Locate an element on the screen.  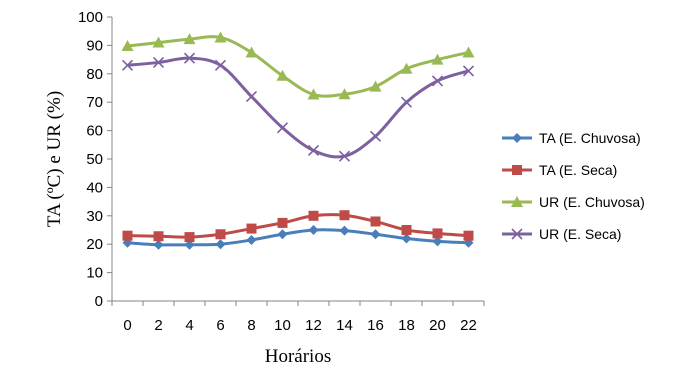
x-tick-label: 12 is located at coordinates (313, 325).